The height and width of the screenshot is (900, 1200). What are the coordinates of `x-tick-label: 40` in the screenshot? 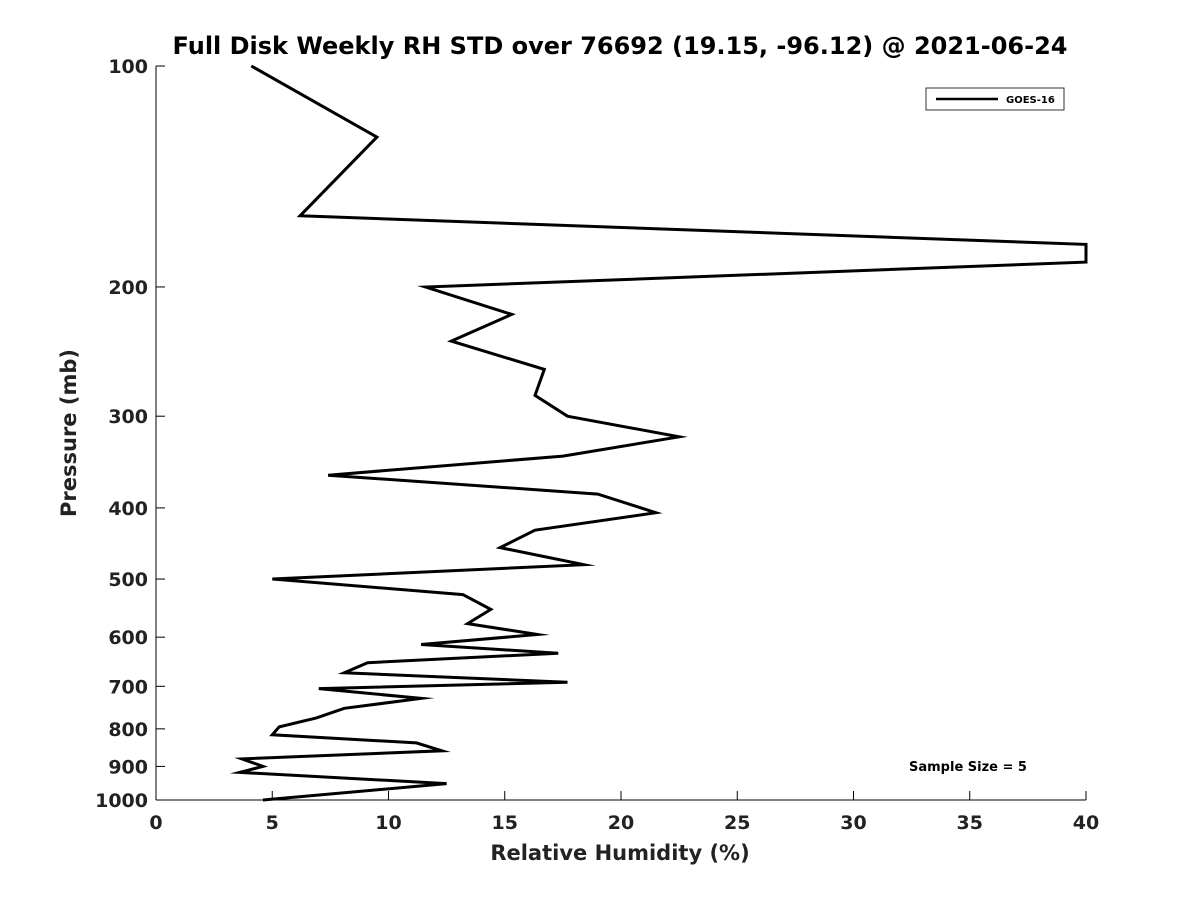 It's located at (1086, 823).